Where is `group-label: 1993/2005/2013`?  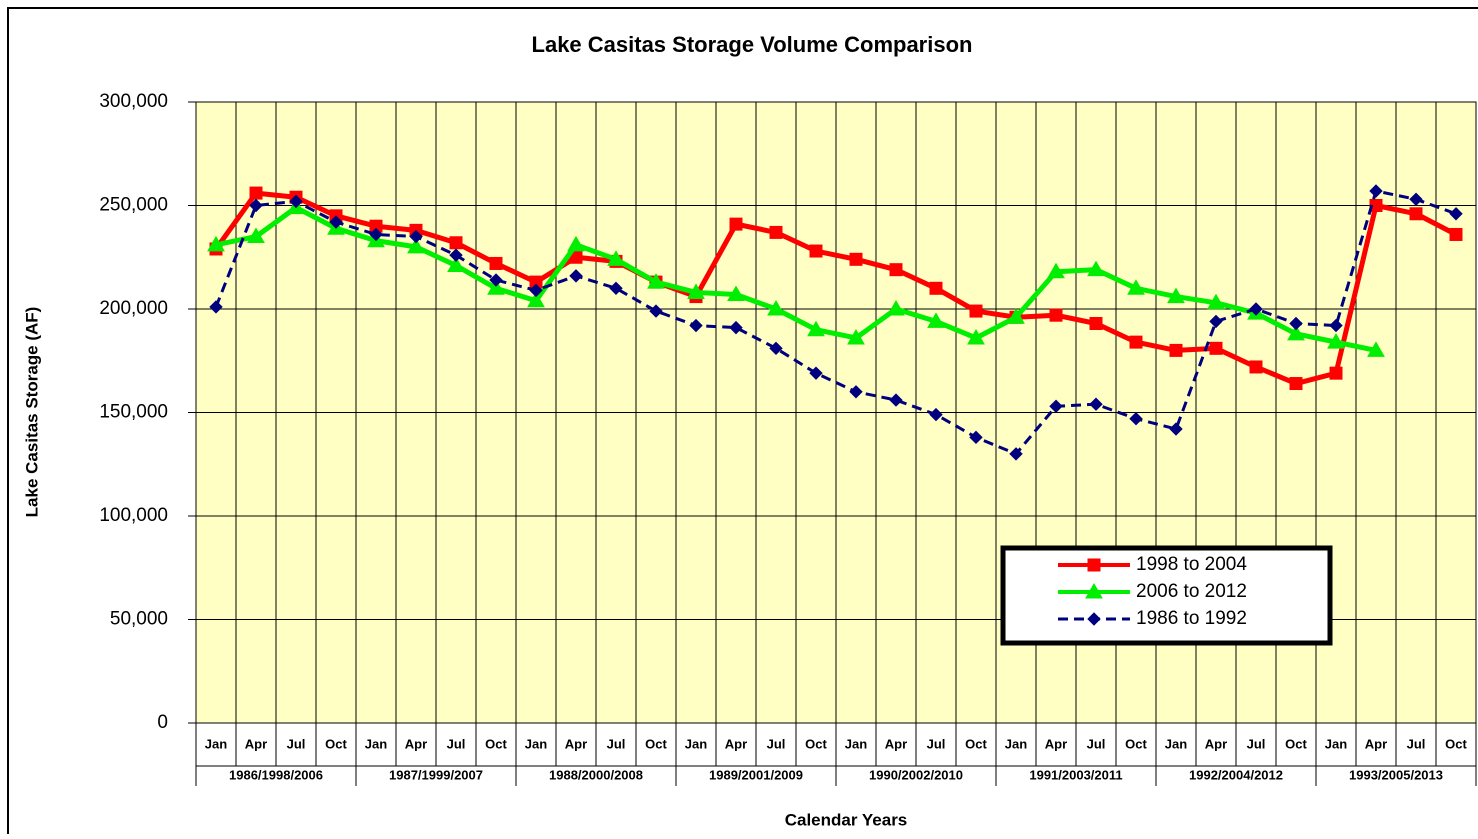
group-label: 1993/2005/2013 is located at coordinates (1396, 774).